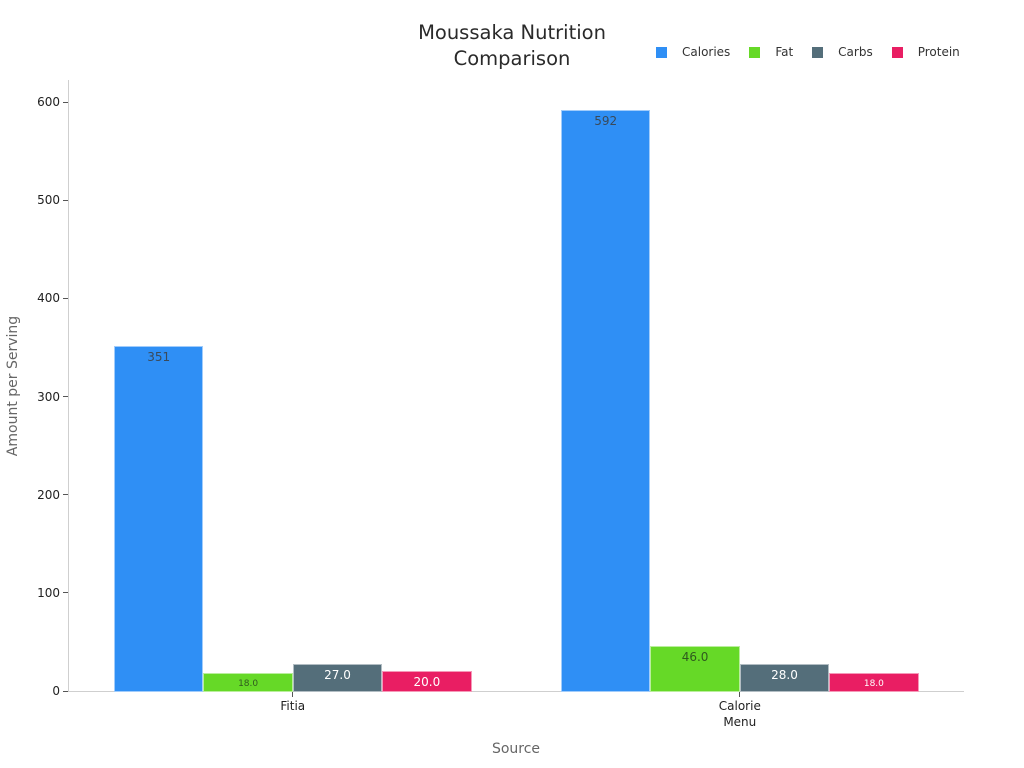  I want to click on y-axis-line, so click(68, 386).